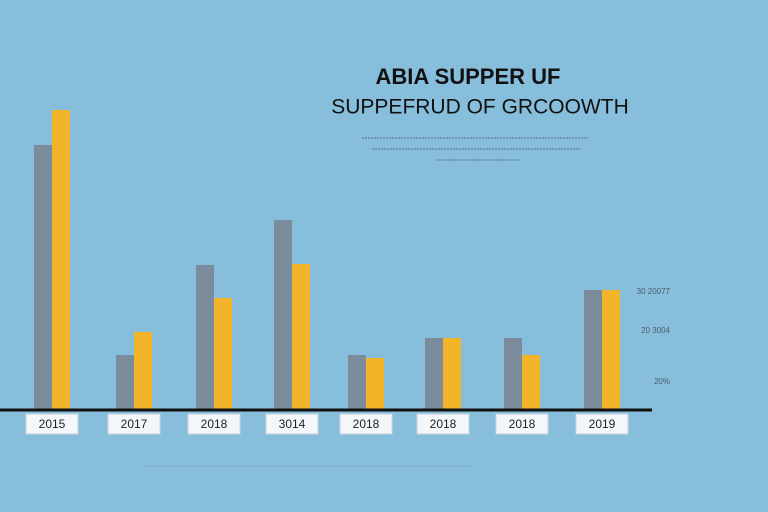 The width and height of the screenshot is (768, 512). What do you see at coordinates (662, 381) in the screenshot?
I see `side-label: 20%` at bounding box center [662, 381].